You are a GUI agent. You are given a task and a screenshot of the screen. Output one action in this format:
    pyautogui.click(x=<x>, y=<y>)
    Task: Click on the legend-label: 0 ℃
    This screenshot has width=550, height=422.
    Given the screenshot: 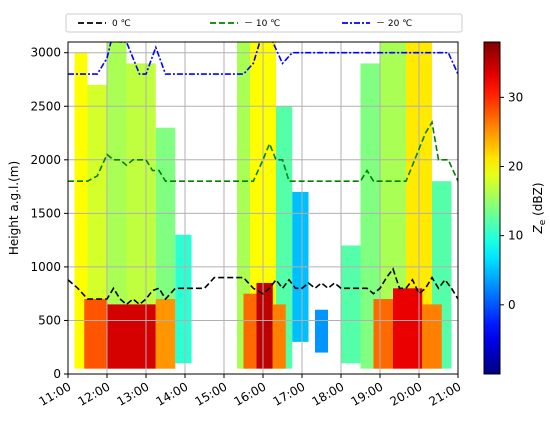 What is the action you would take?
    pyautogui.click(x=121, y=24)
    